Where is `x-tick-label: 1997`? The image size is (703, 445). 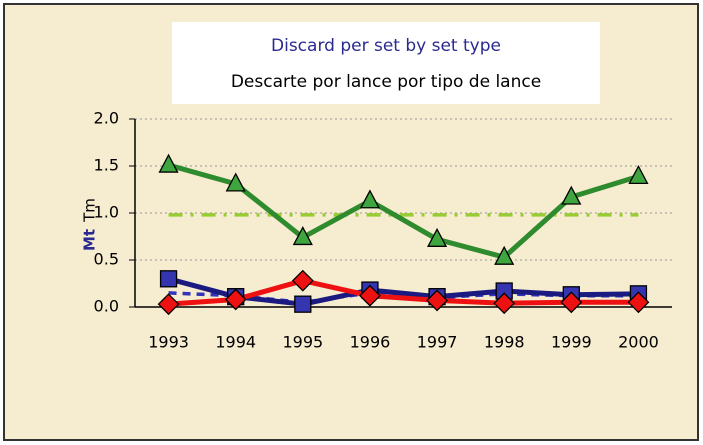 x-tick-label: 1997 is located at coordinates (437, 342).